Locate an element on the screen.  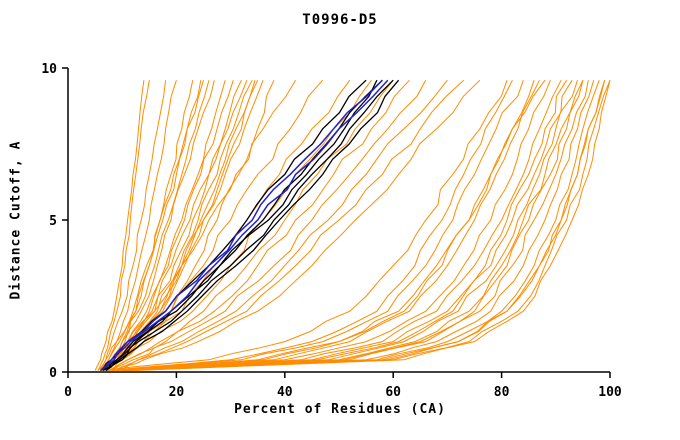
chart-title: T0996-D5 is located at coordinates (340, 20).